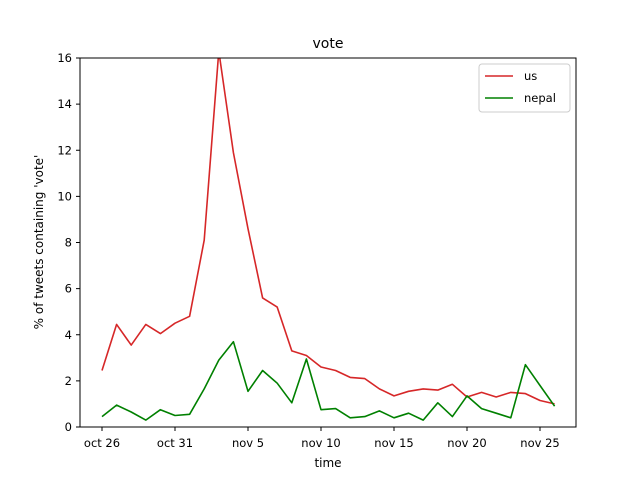 The width and height of the screenshot is (640, 480). What do you see at coordinates (68, 381) in the screenshot?
I see `y-tick-label: 2` at bounding box center [68, 381].